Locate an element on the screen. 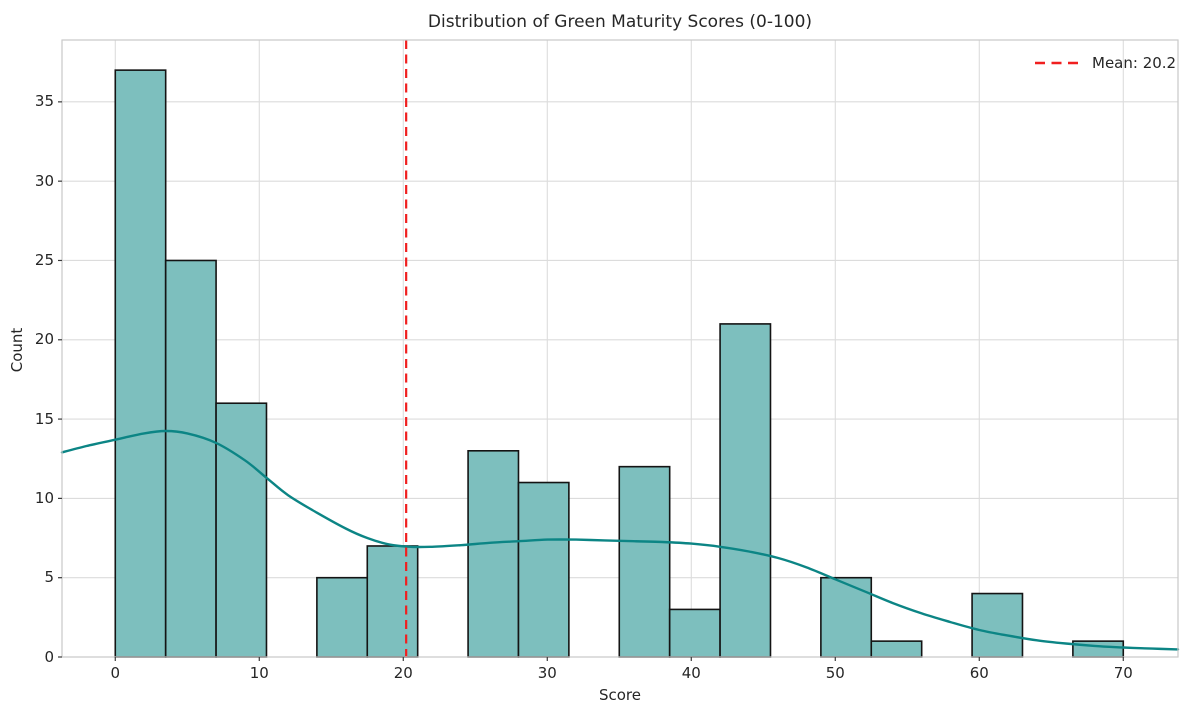  legend-dash-sample is located at coordinates (1058, 63).